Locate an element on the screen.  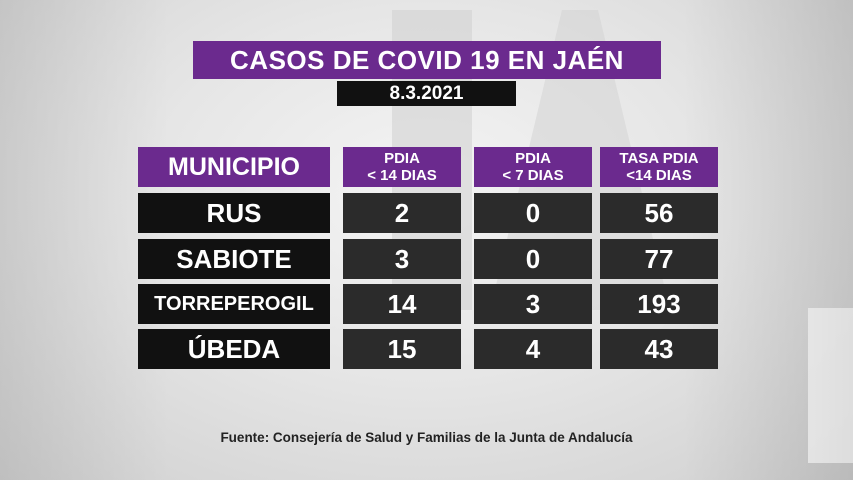
header-pdia-7-line1: PDIA is located at coordinates (533, 158).